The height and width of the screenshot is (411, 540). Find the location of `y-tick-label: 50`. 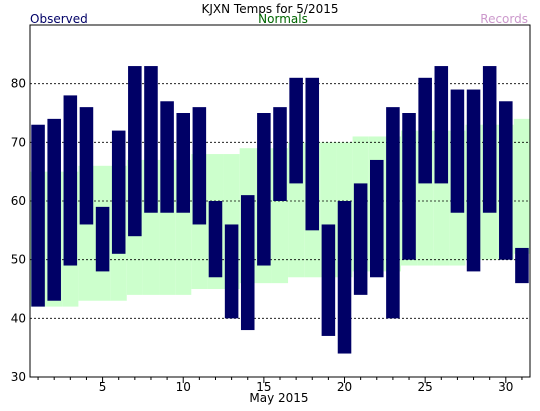

y-tick-label: 50 is located at coordinates (18, 260).